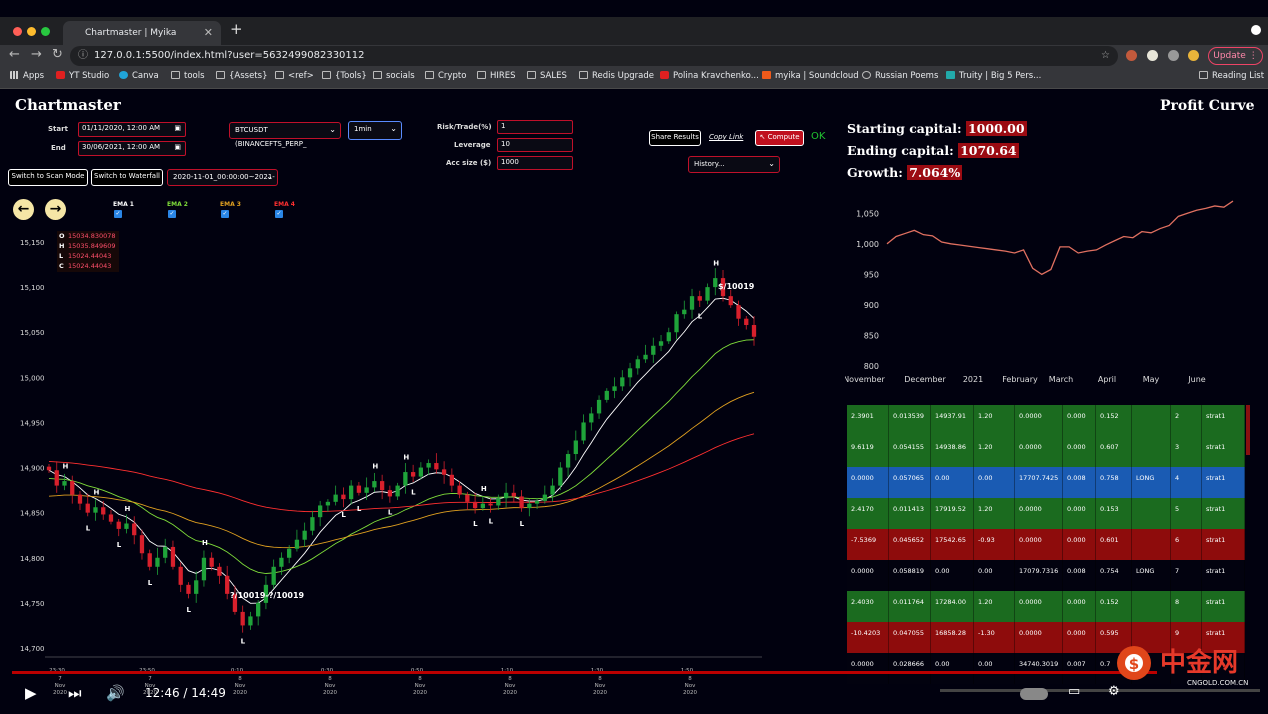 Image resolution: width=1268 pixels, height=714 pixels. What do you see at coordinates (36, 54) in the screenshot?
I see `forward-icon: →` at bounding box center [36, 54].